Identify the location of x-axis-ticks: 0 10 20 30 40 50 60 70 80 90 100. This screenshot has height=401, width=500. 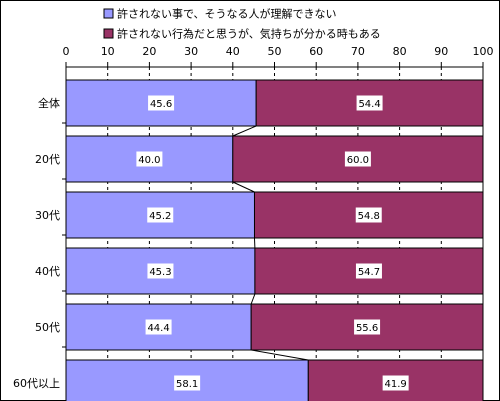
(278, 56).